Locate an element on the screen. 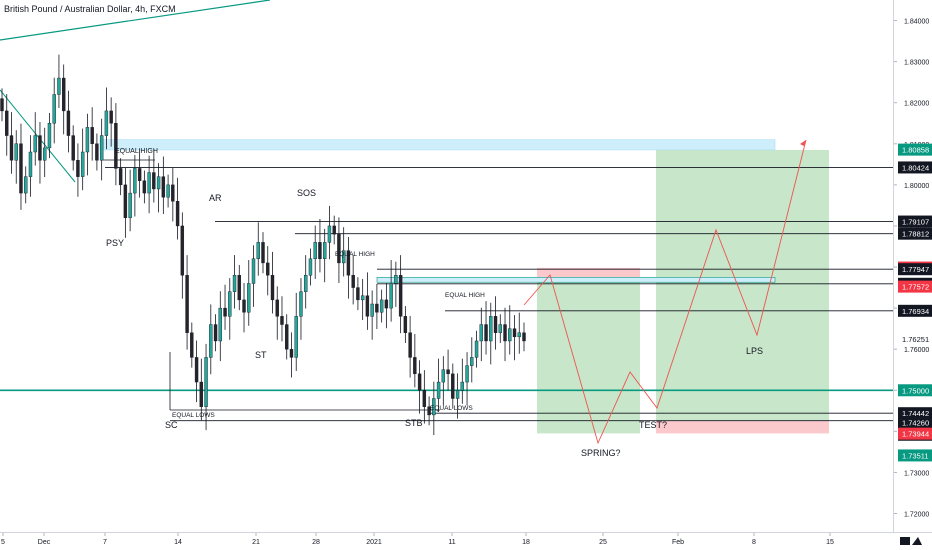 The image size is (932, 550). annotation-label: PSY is located at coordinates (115, 243).